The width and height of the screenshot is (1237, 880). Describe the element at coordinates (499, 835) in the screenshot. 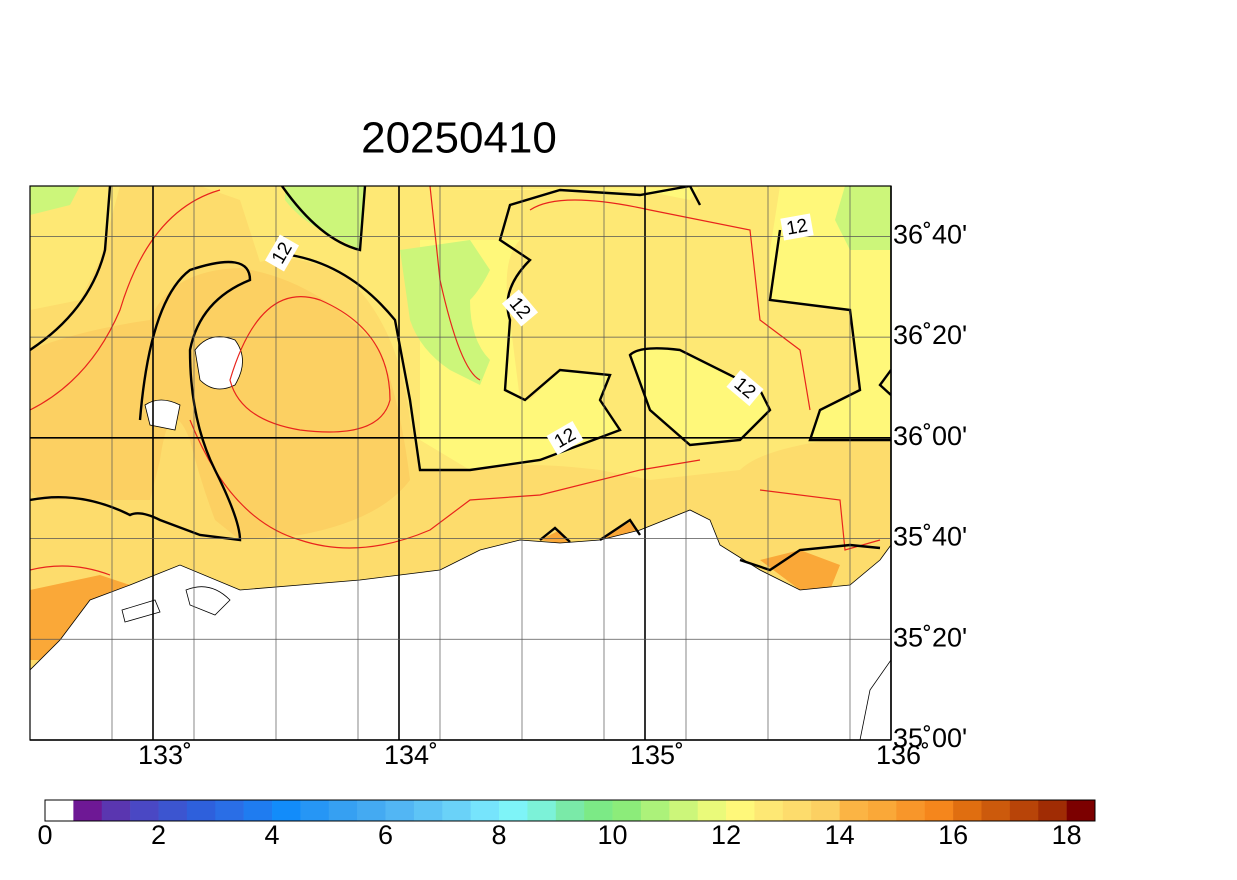

I see `colorbar-tick-label: 8` at that location.